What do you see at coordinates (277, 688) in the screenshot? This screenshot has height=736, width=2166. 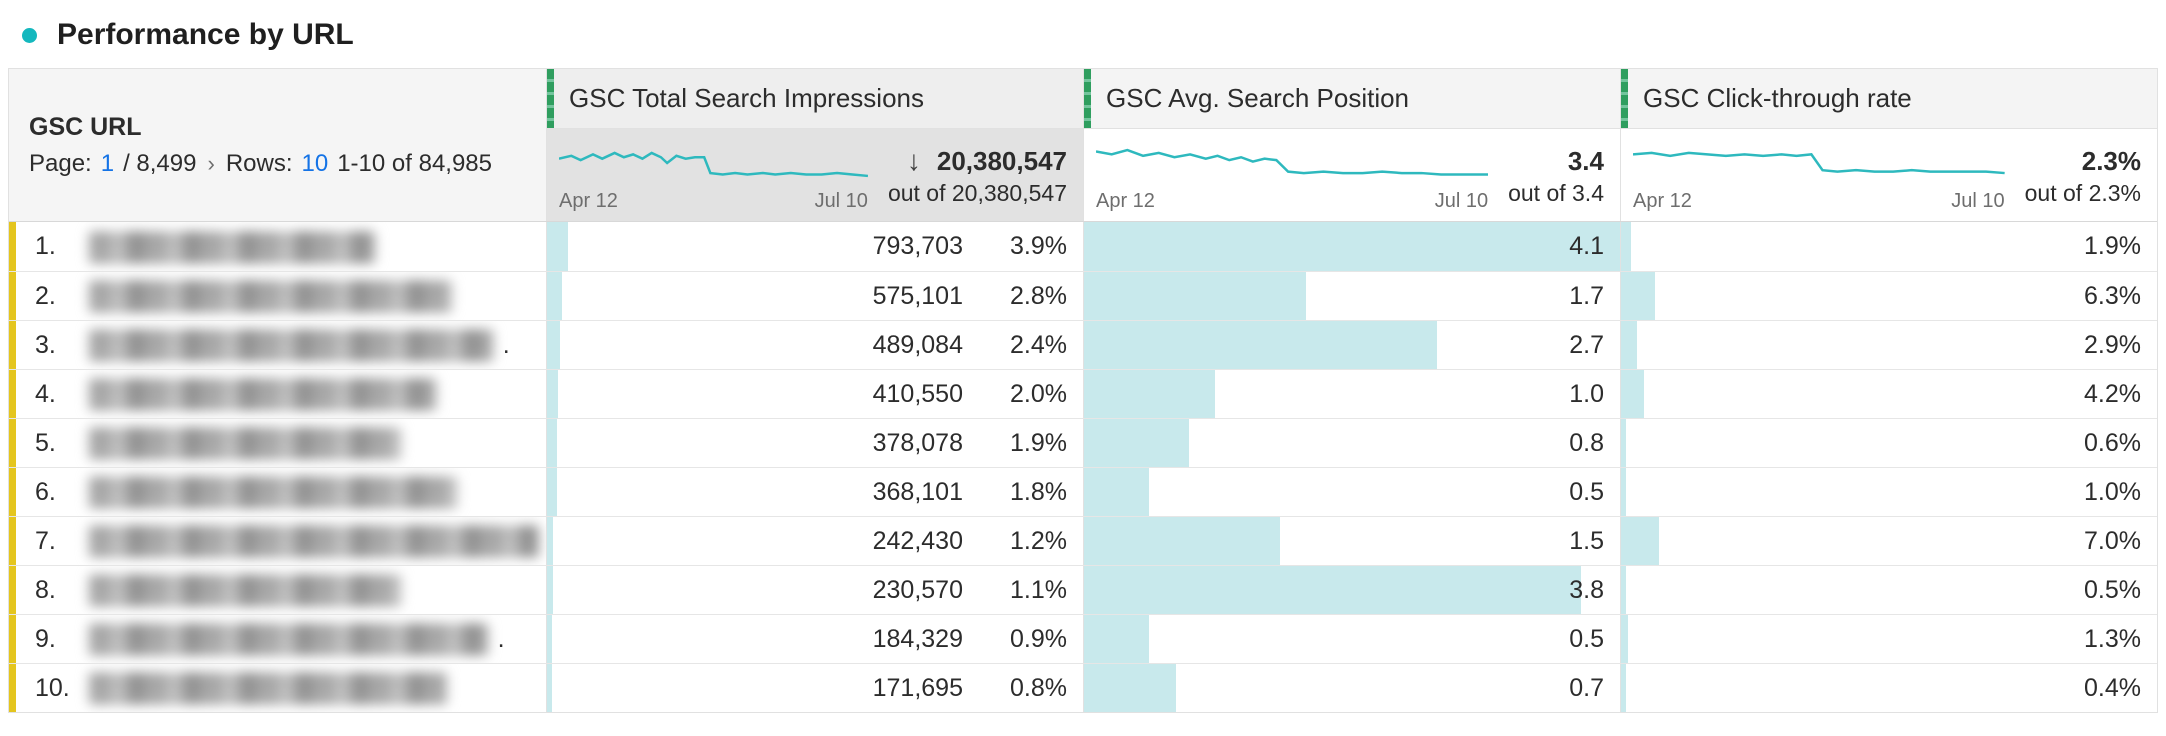 I see `url-cell: 10.` at bounding box center [277, 688].